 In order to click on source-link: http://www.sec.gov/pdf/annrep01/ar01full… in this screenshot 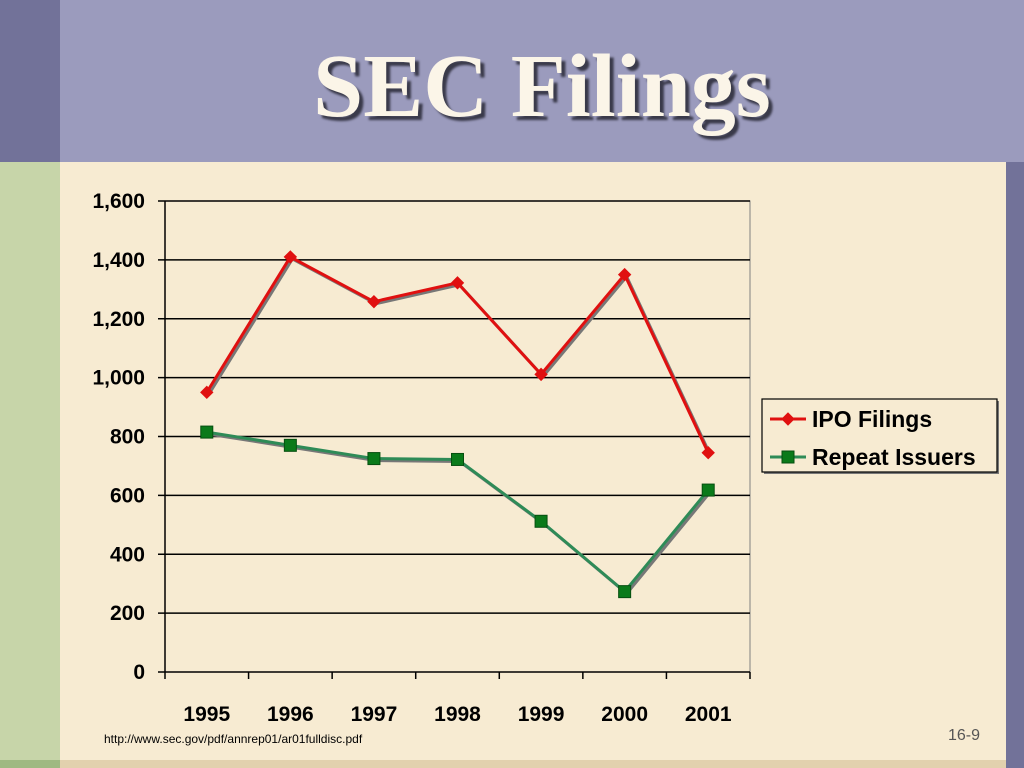, I will do `click(233, 739)`.